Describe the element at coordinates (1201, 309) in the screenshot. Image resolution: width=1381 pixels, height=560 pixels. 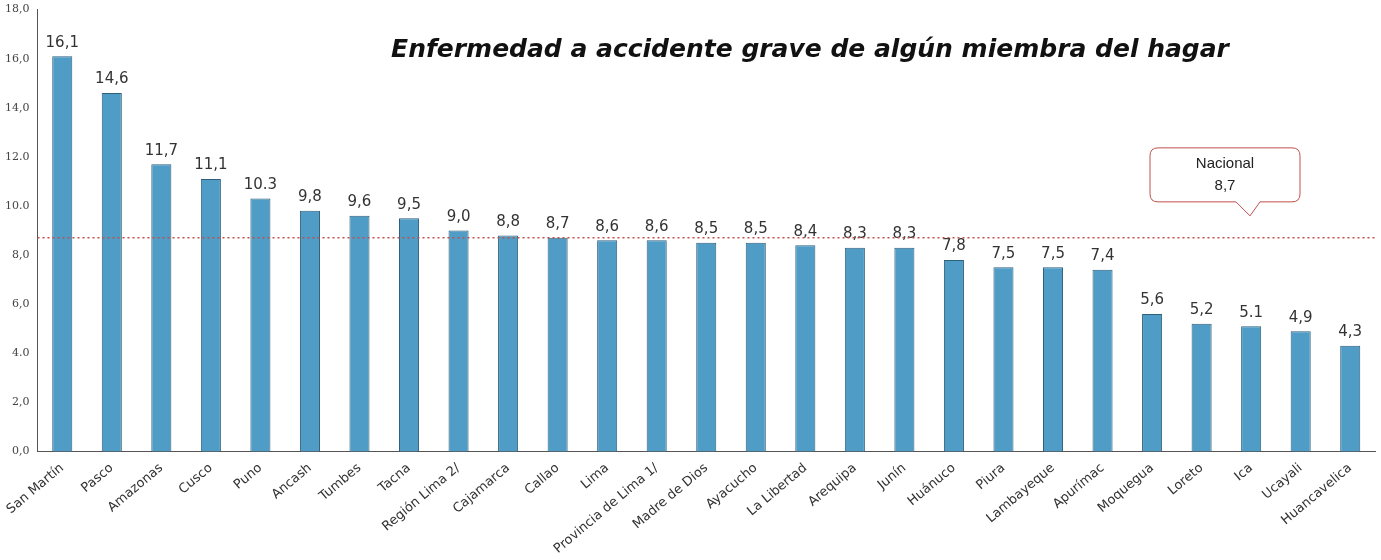
I see `data-label: 5,2` at that location.